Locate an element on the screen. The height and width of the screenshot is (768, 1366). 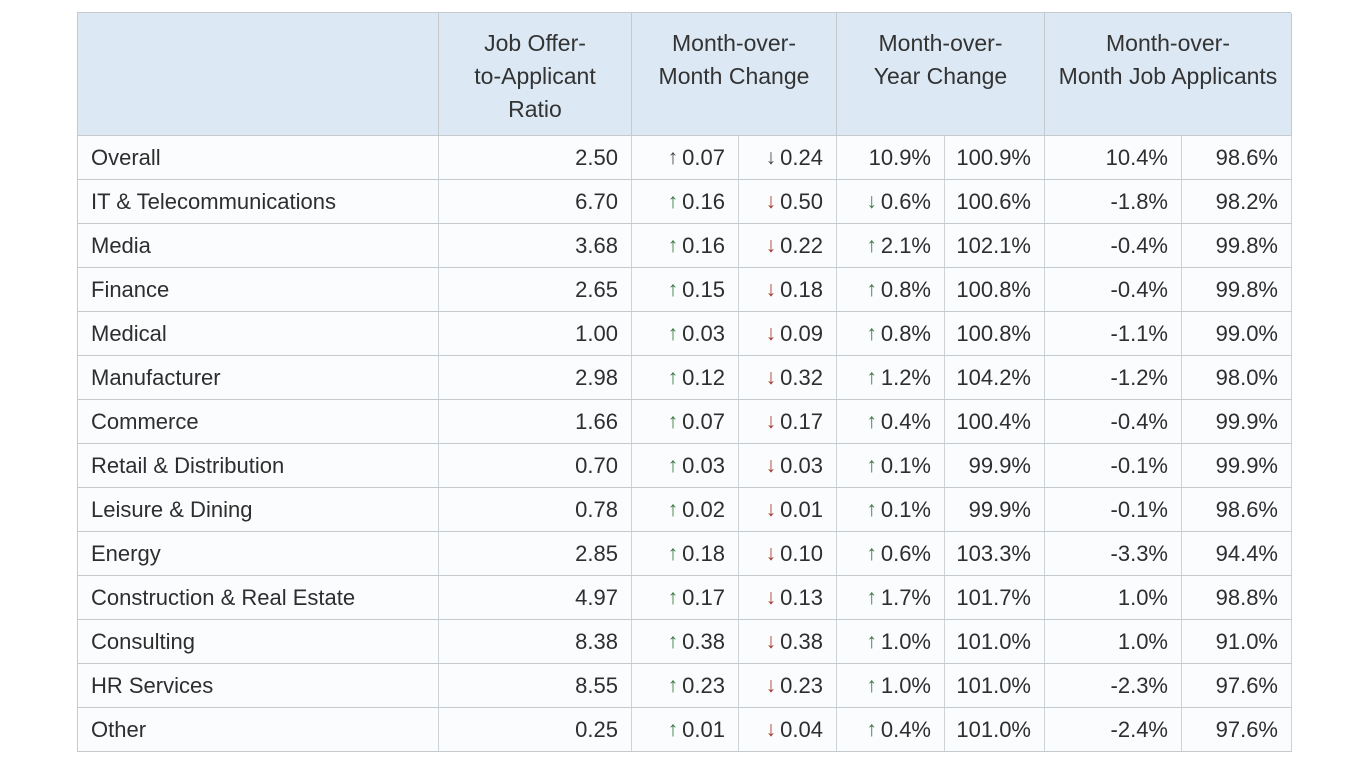
cell-value: 0.10 is located at coordinates (801, 553).